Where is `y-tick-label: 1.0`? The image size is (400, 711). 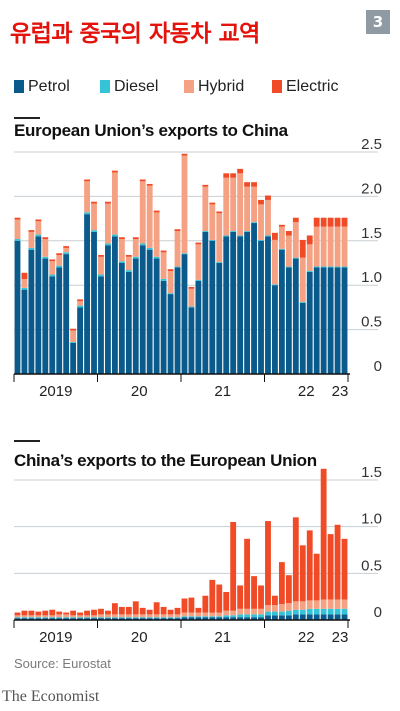 y-tick-label: 1.0 is located at coordinates (371, 519).